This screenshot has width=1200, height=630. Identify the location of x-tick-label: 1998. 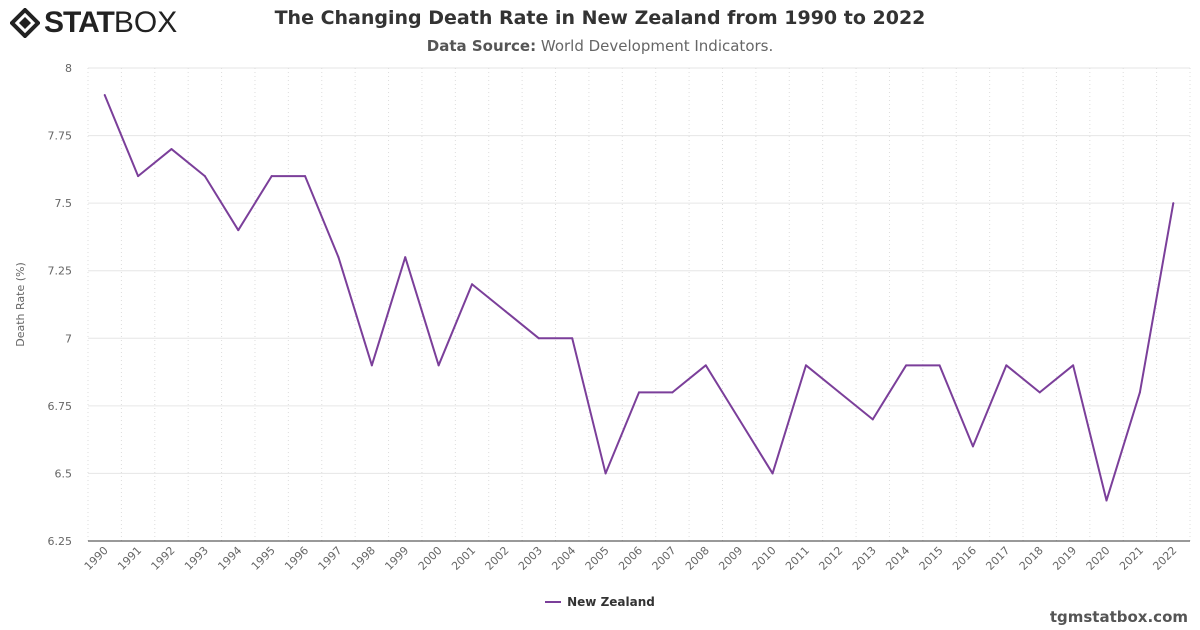
(363, 558).